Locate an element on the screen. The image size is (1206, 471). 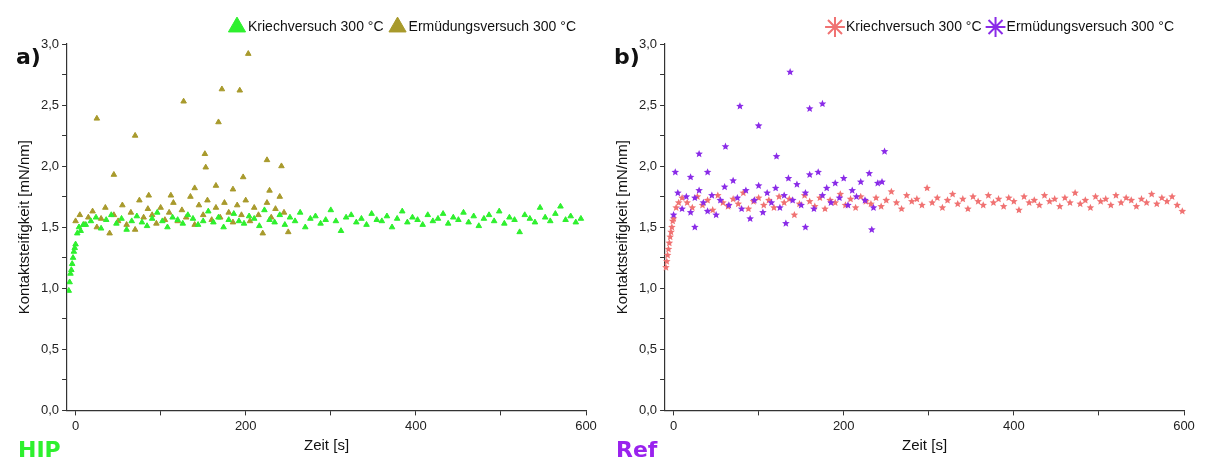
text: a) is located at coordinates (28, 56).